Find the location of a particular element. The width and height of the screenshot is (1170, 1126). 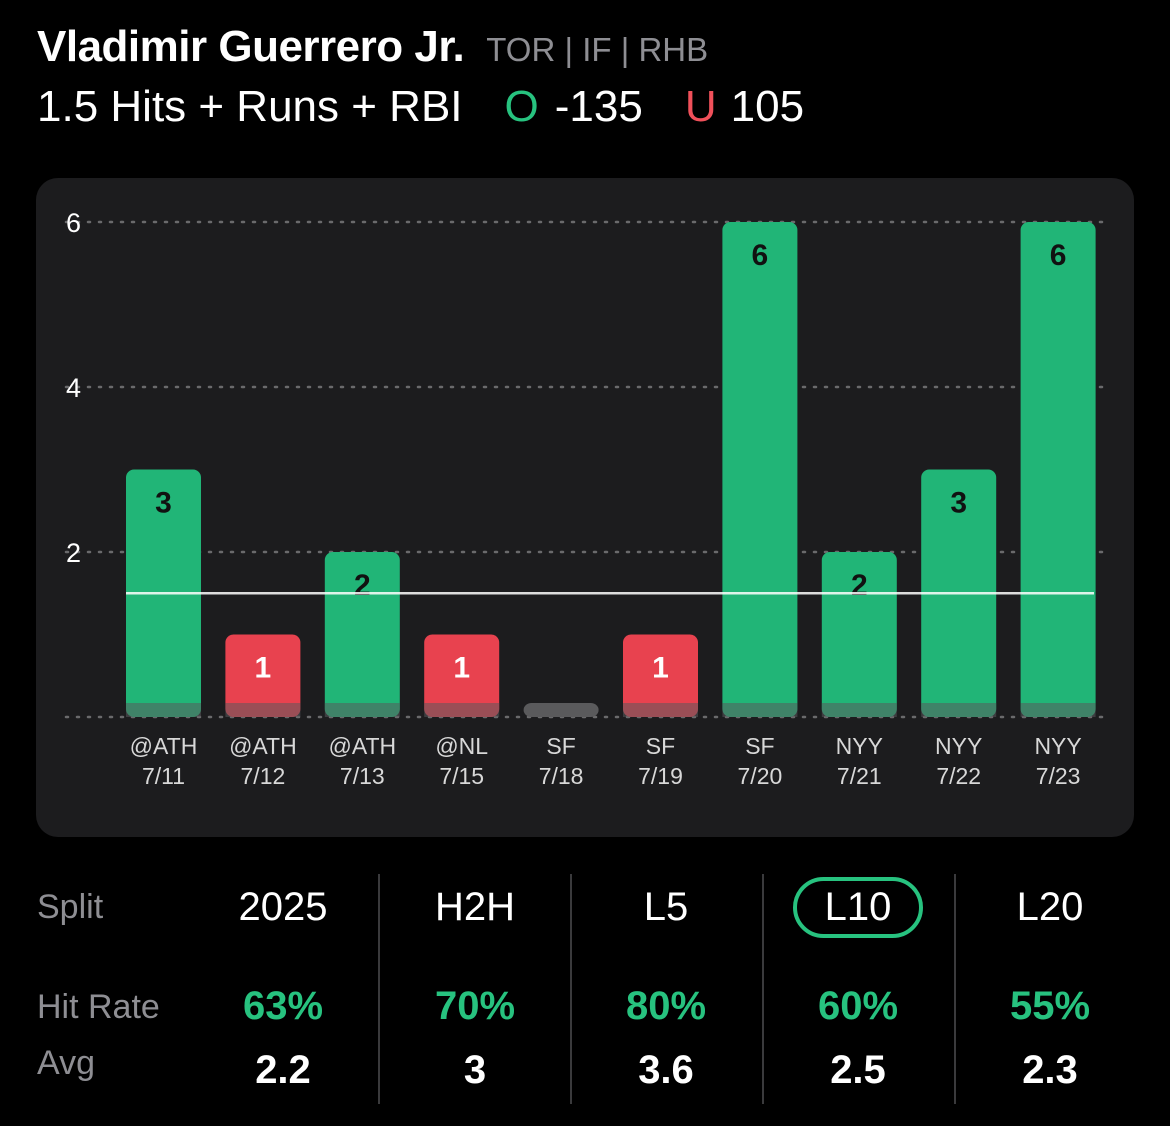

over-odds: -135 is located at coordinates (598, 106).